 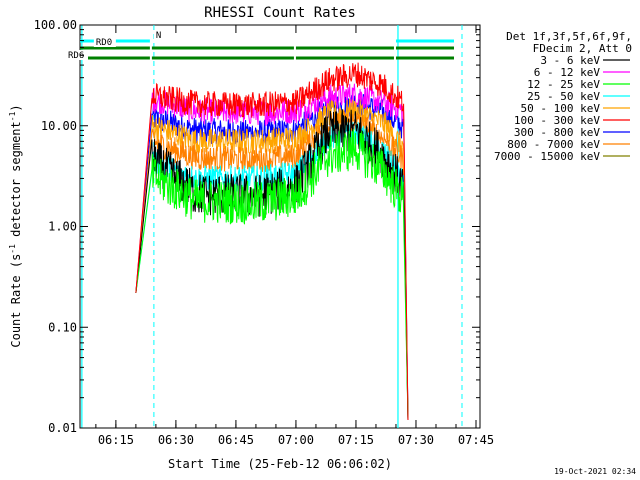 What do you see at coordinates (62, 227) in the screenshot?
I see `y-tick-label-2: 1.00` at bounding box center [62, 227].